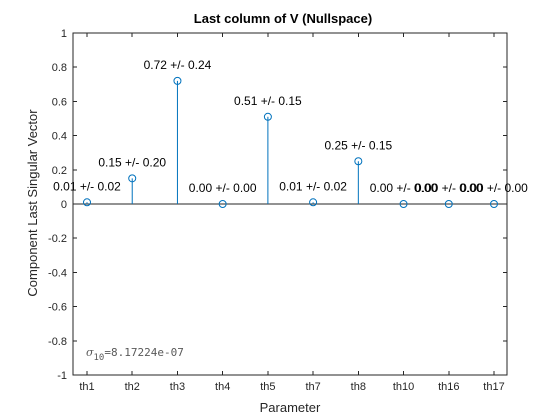  I want to click on sigma-annotation: σ10=8.17224e-07, so click(135, 354).